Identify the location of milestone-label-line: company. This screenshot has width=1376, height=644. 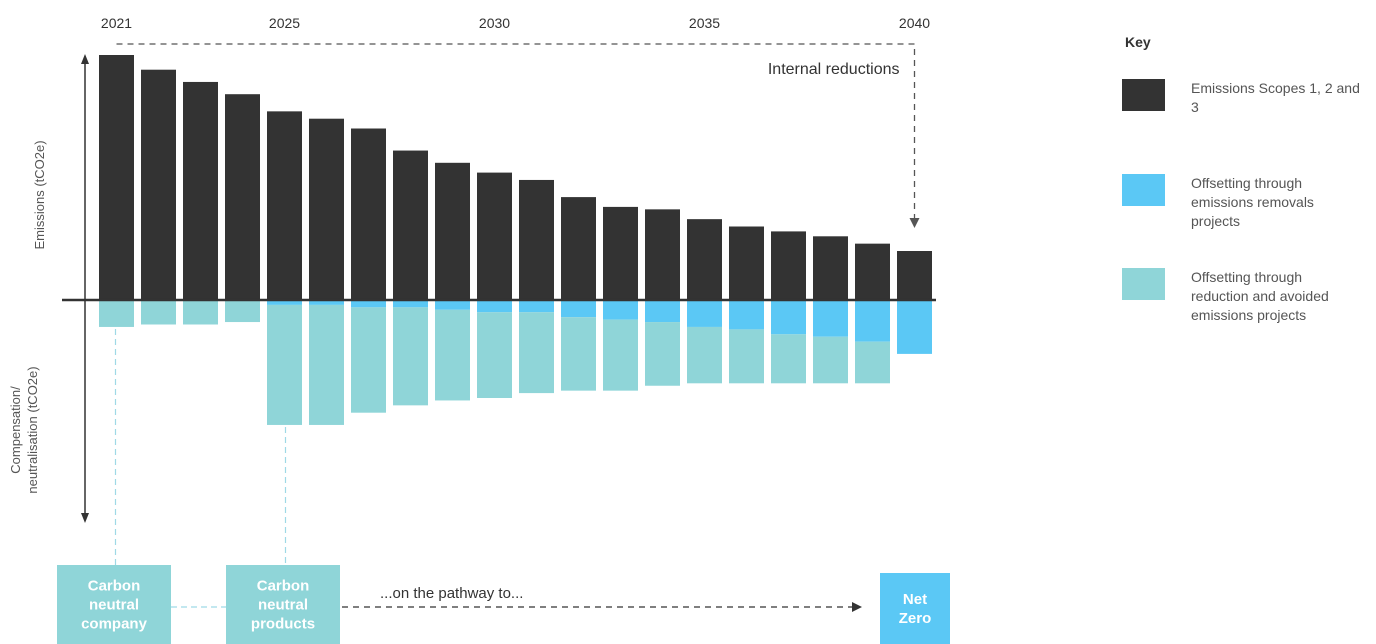
(114, 624).